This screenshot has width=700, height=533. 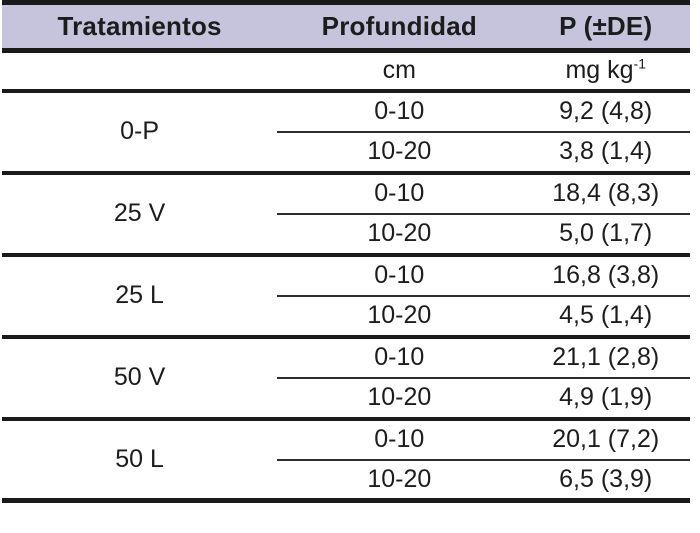 What do you see at coordinates (139, 295) in the screenshot?
I see `treatment-label: 25 L` at bounding box center [139, 295].